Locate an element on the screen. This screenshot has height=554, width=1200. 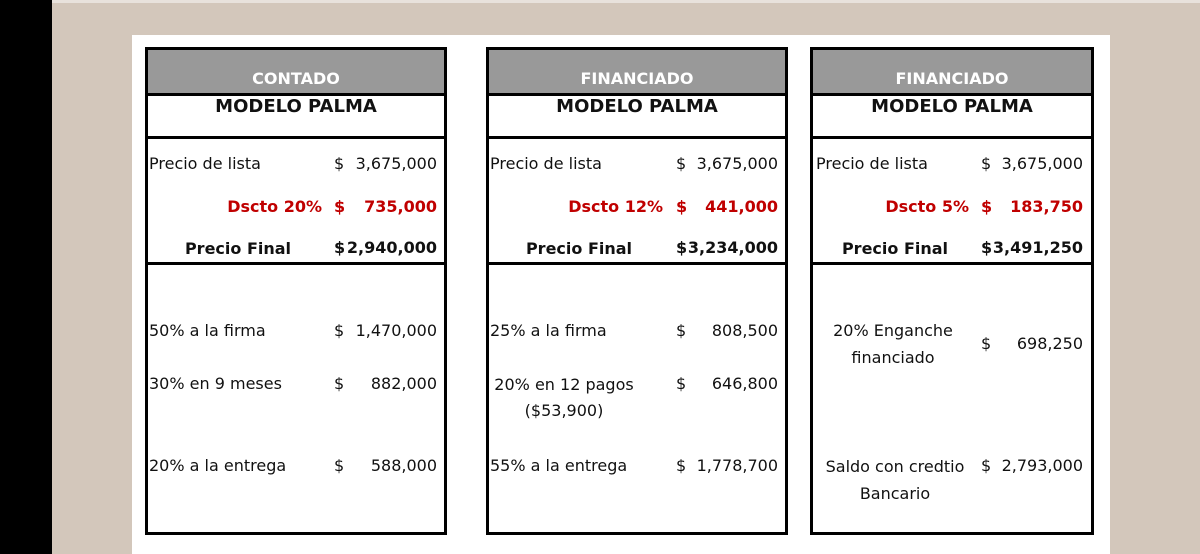
payment-label: 55% a la entrega is located at coordinates (559, 465).